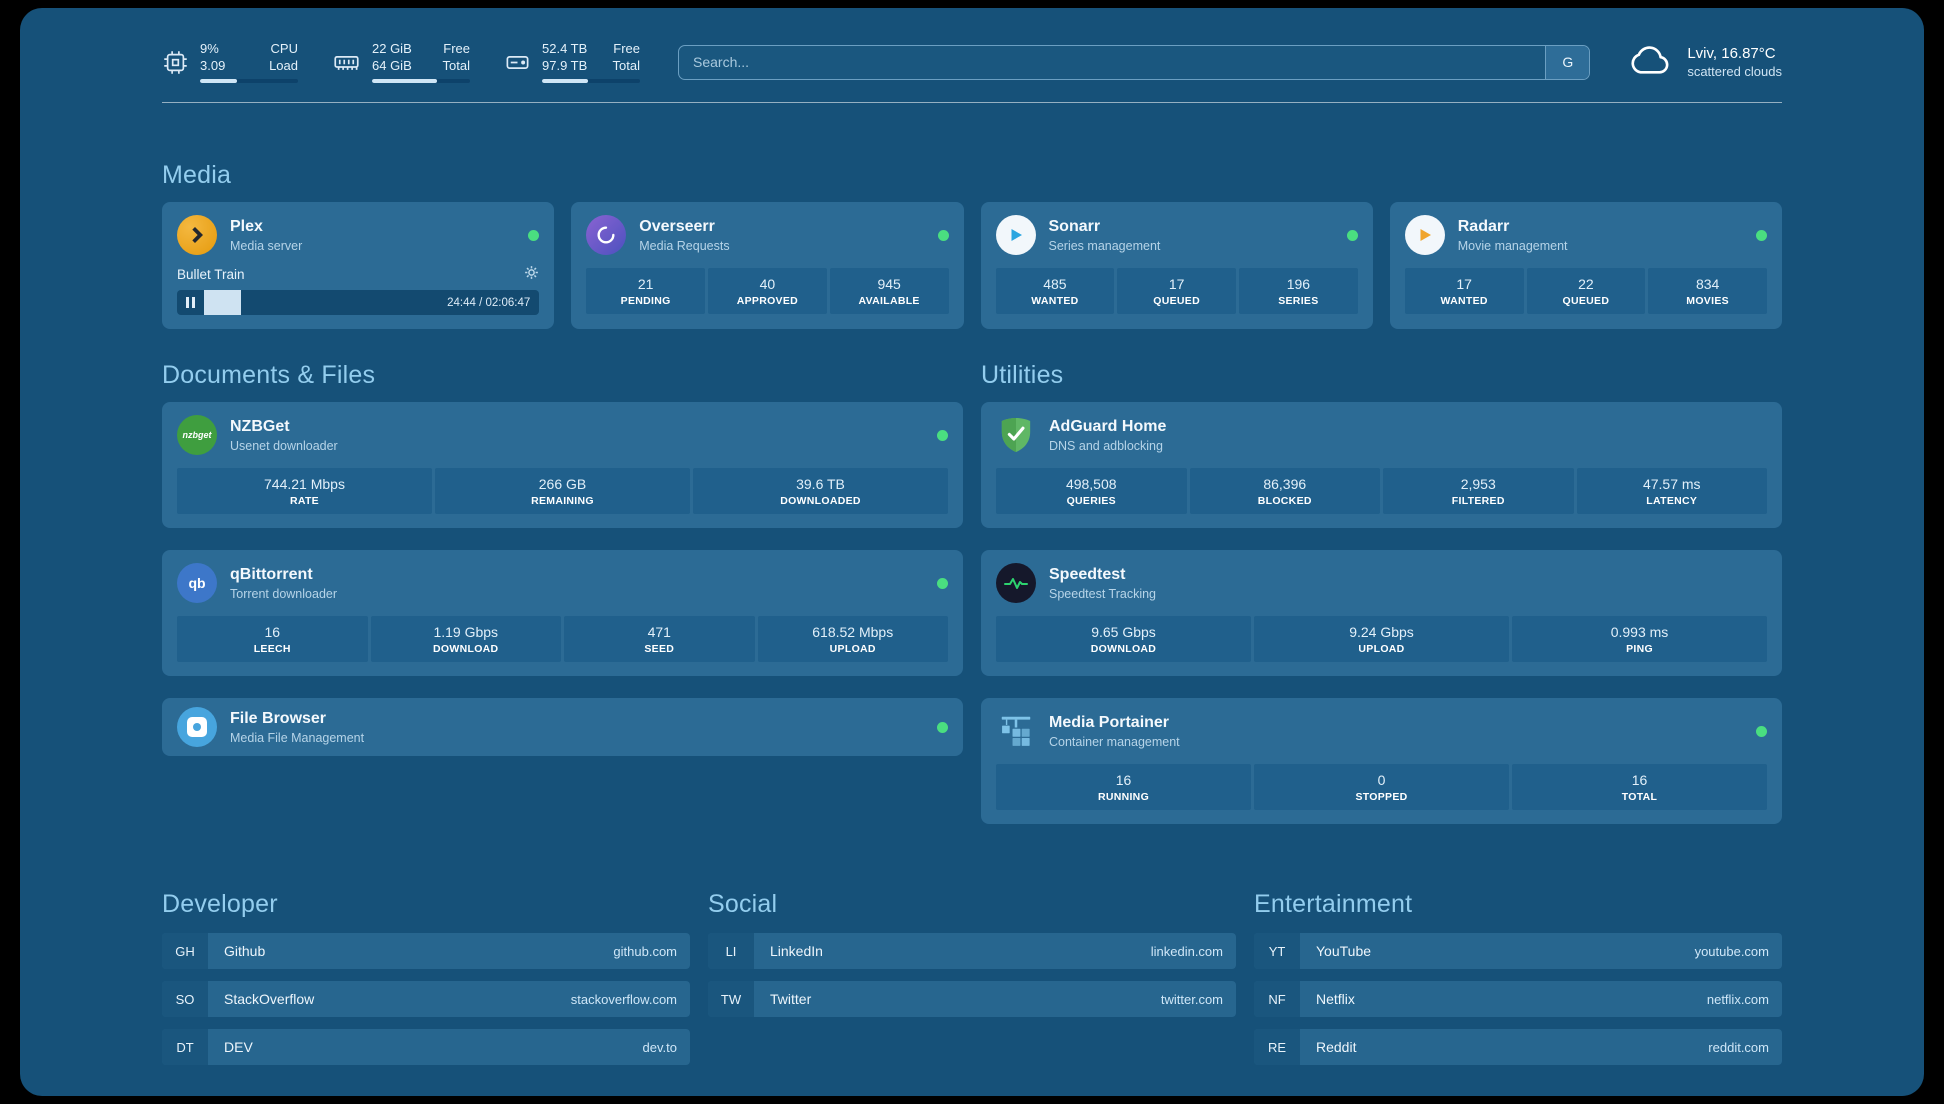  I want to click on settings-gear-icon, so click(531, 274).